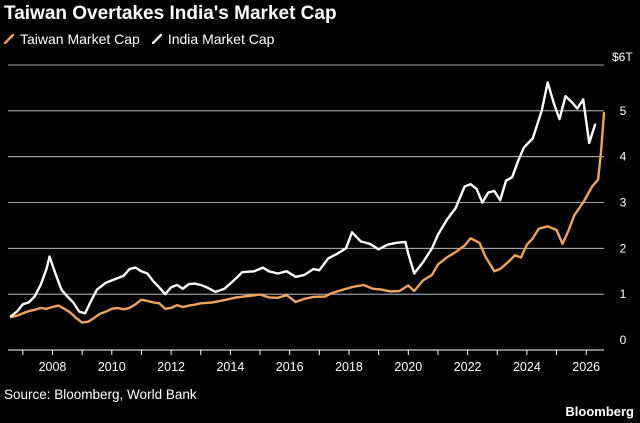 The width and height of the screenshot is (640, 423). I want to click on x-tick-label: 2010, so click(112, 367).